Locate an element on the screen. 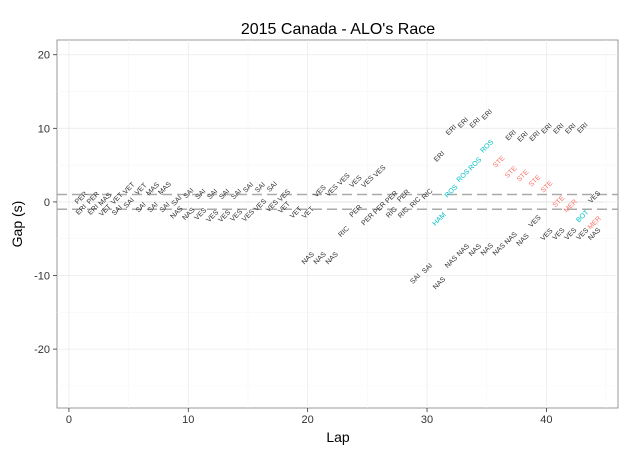 This screenshot has height=457, width=640. y-ticks: 20 10 0 -10 -20 is located at coordinates (45, 203).